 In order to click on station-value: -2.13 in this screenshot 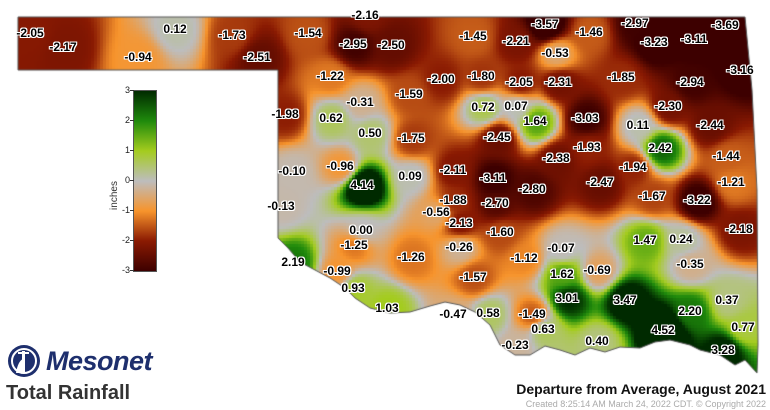, I will do `click(459, 223)`.